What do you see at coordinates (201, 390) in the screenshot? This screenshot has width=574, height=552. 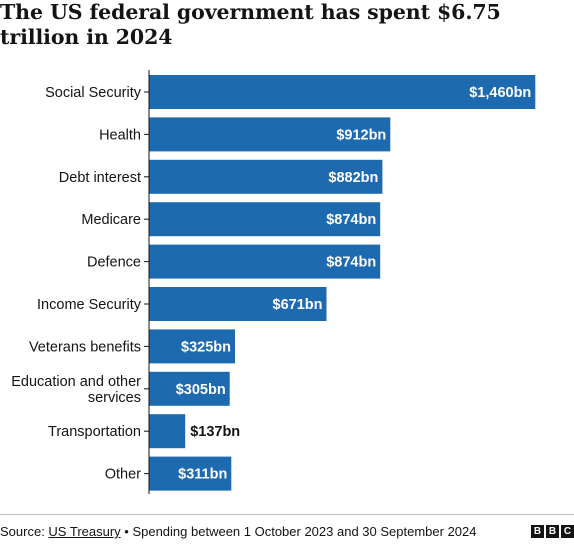 I see `data-label: $305bn` at bounding box center [201, 390].